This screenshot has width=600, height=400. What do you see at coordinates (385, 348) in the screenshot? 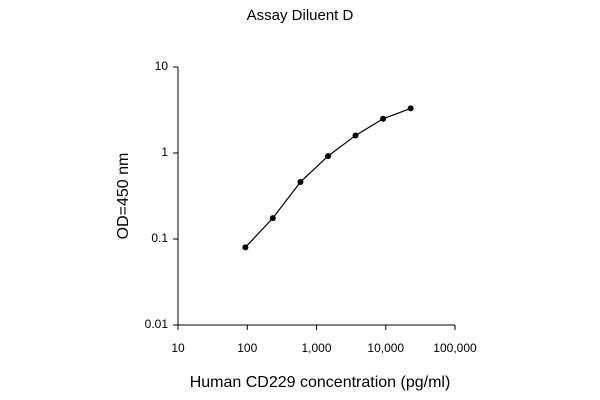
I see `x-tick-label: 10,000` at bounding box center [385, 348].